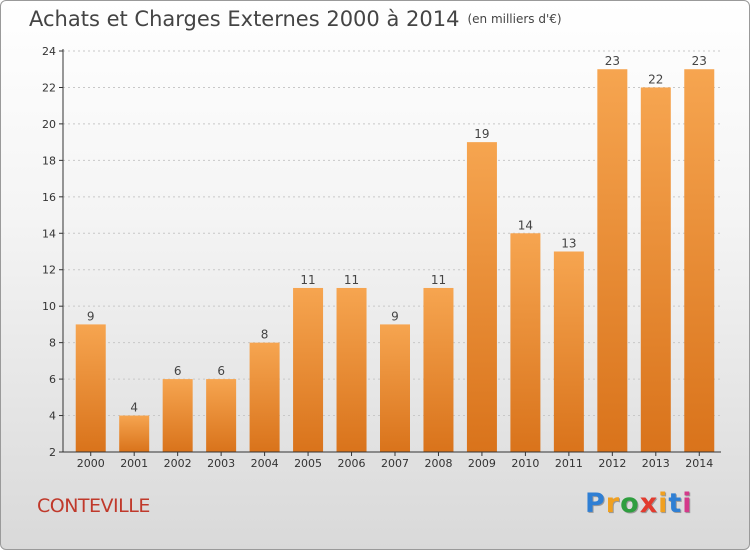 The height and width of the screenshot is (550, 750). Describe the element at coordinates (649, 503) in the screenshot. I see `logo-letter: x` at that location.